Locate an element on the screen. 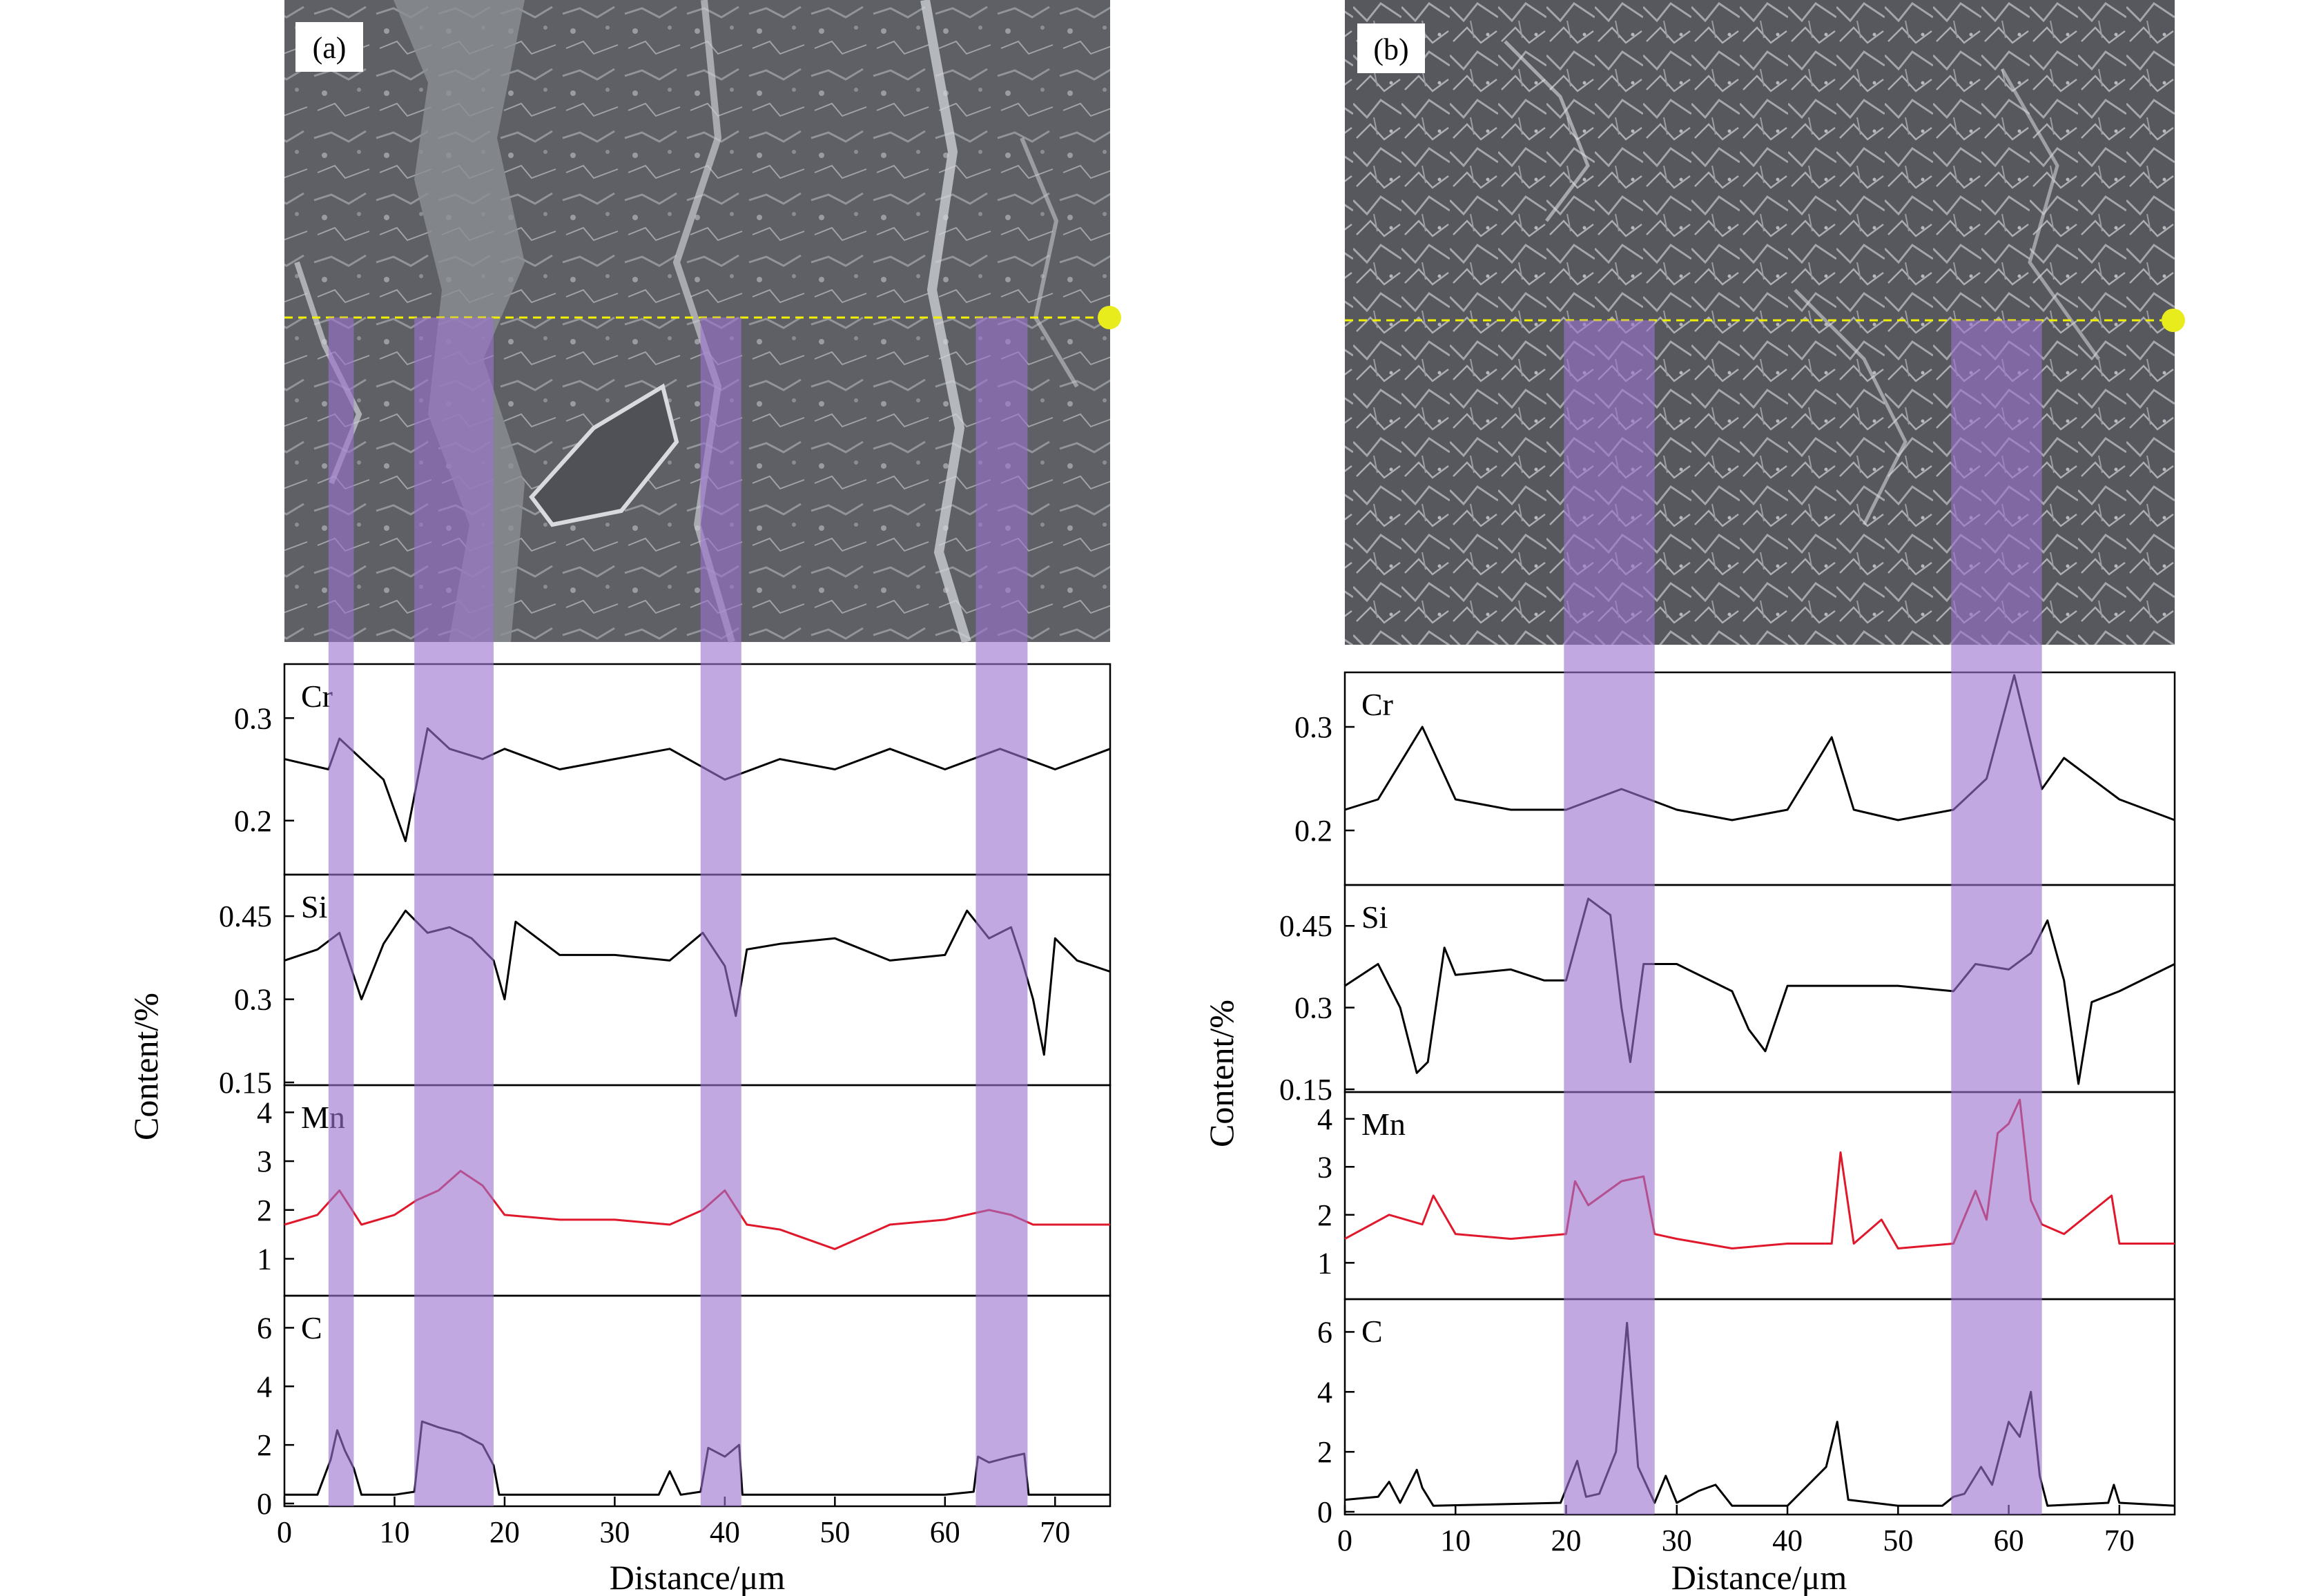 This screenshot has height=1596, width=2310. series-line-c is located at coordinates (1759, 1414).